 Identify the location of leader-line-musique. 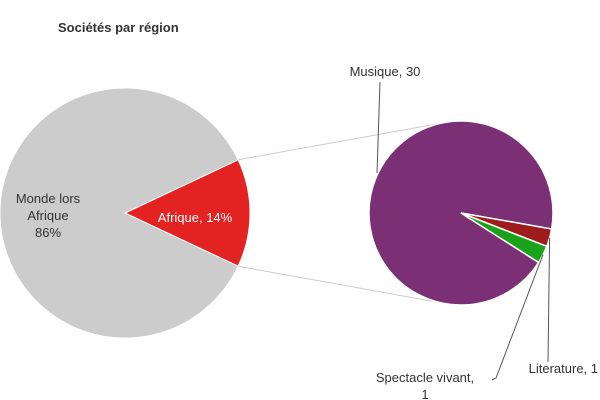
(378, 127).